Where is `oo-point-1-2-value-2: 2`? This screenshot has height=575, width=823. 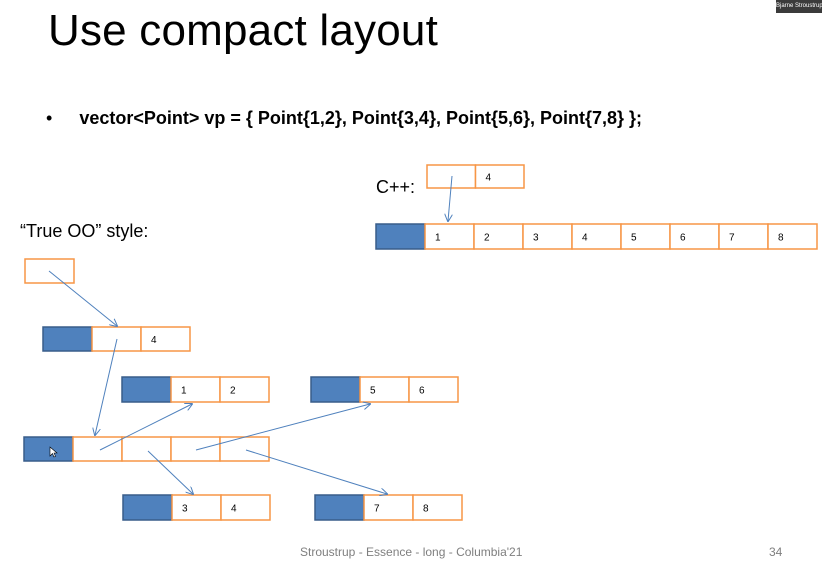
oo-point-1-2-value-2: 2 is located at coordinates (233, 391).